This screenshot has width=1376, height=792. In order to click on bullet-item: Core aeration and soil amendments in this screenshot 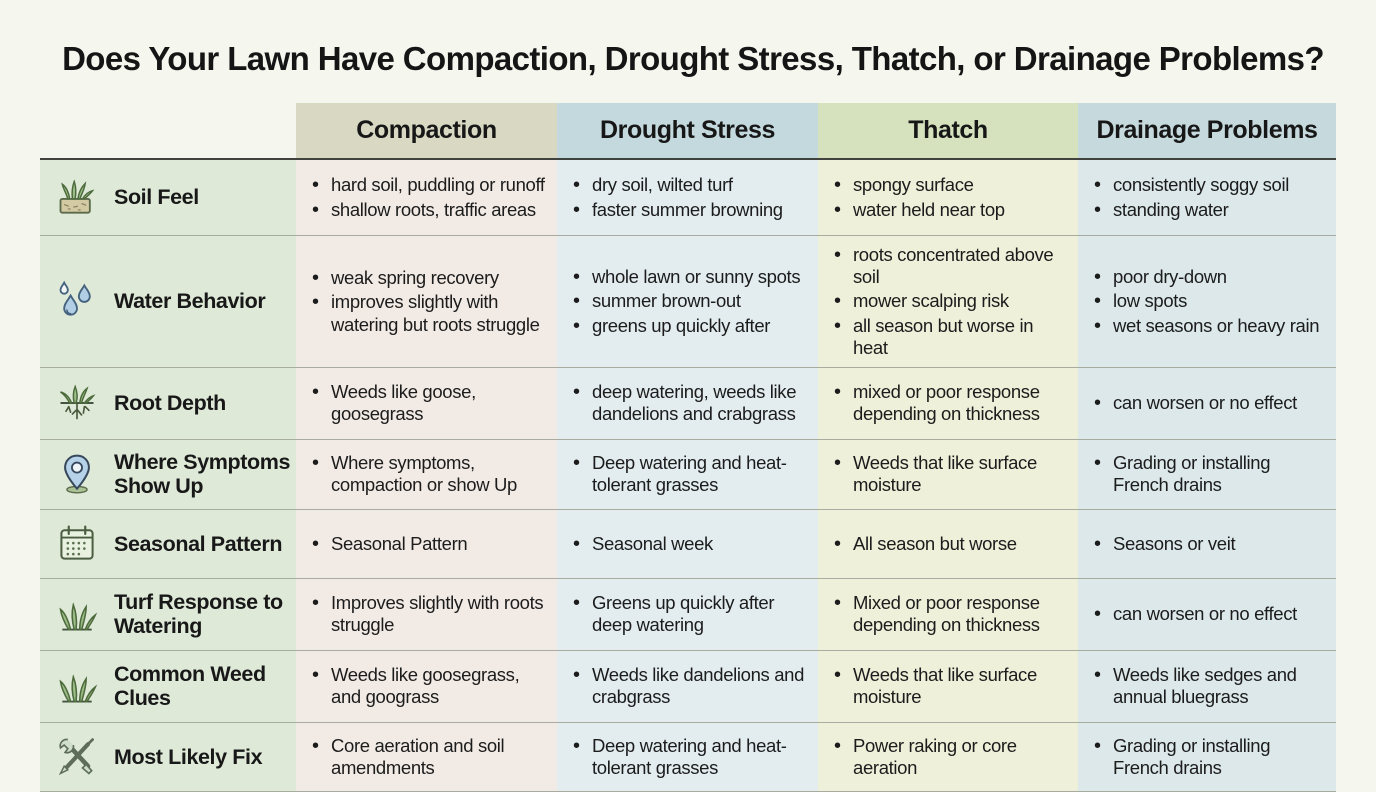, I will do `click(429, 756)`.